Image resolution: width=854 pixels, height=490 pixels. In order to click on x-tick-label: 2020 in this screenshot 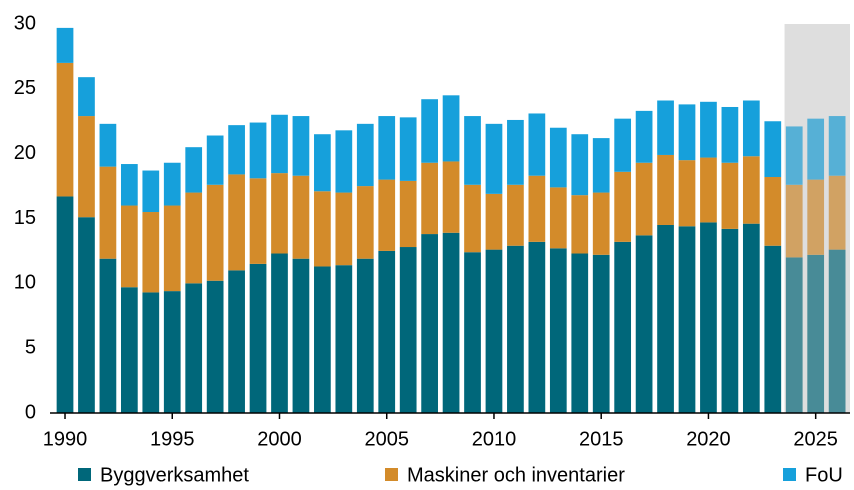, I will do `click(708, 439)`.